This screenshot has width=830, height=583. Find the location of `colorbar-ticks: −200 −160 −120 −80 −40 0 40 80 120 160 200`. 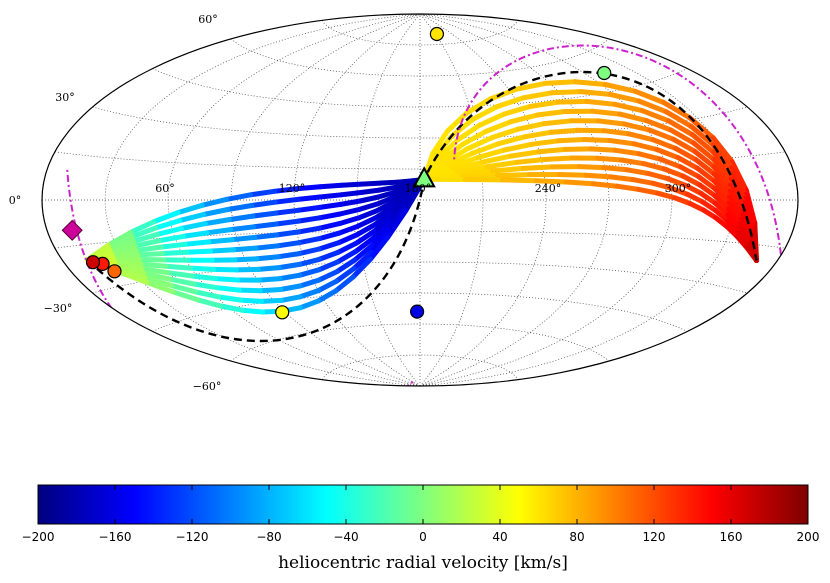

colorbar-ticks: −200 −160 −120 −80 −40 0 40 80 120 160 200 is located at coordinates (420, 514).